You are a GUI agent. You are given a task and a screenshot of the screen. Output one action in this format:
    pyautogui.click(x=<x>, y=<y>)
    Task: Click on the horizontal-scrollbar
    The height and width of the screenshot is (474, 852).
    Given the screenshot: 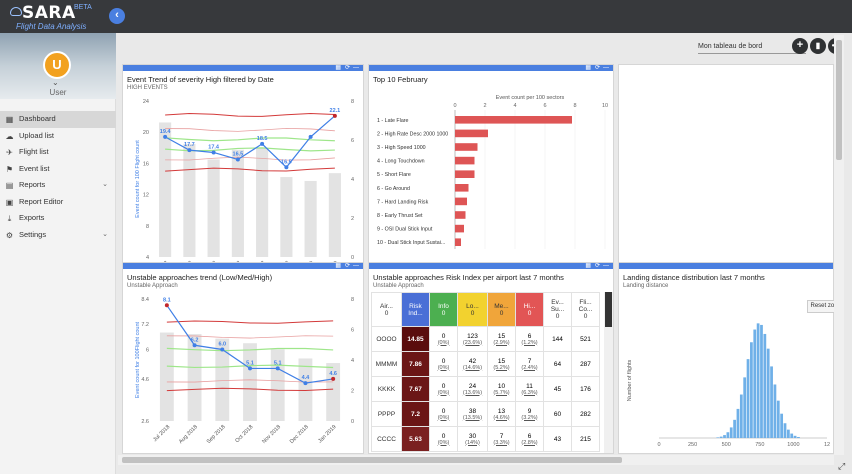 What is the action you would take?
    pyautogui.click(x=476, y=460)
    